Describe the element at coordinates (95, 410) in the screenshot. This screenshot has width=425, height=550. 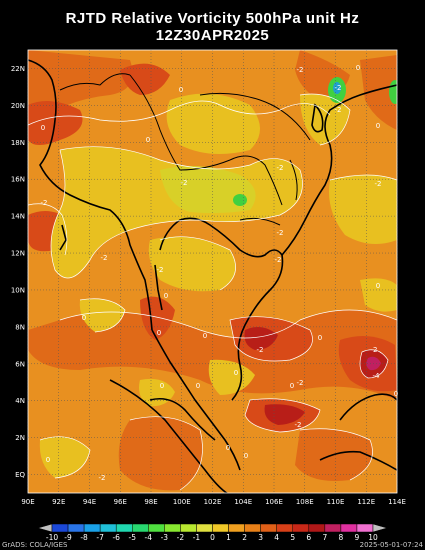
I see `field-orange-sw2` at that location.